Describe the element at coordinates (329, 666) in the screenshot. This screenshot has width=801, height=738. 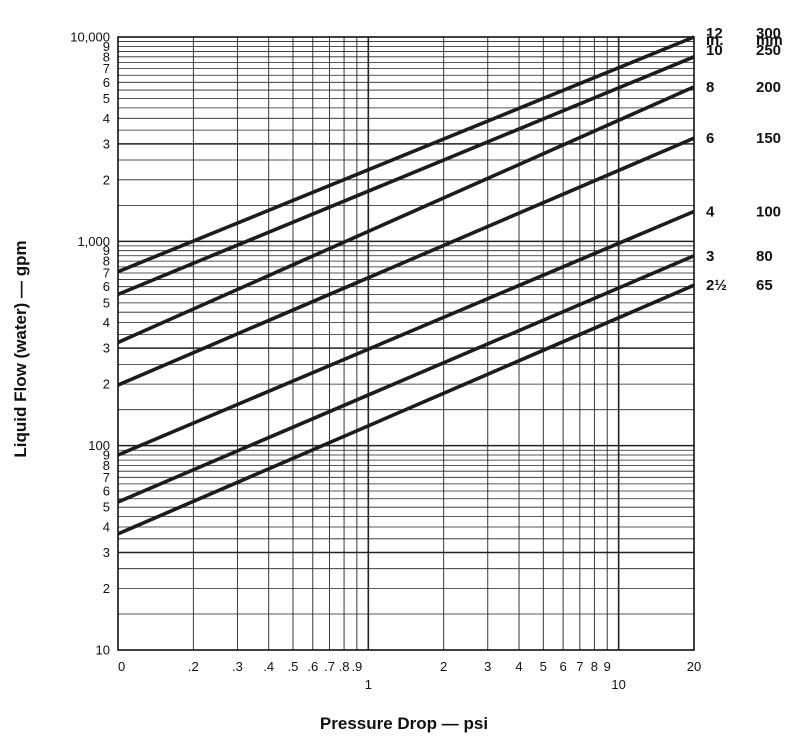
I see `x-tick-label: .7` at that location.